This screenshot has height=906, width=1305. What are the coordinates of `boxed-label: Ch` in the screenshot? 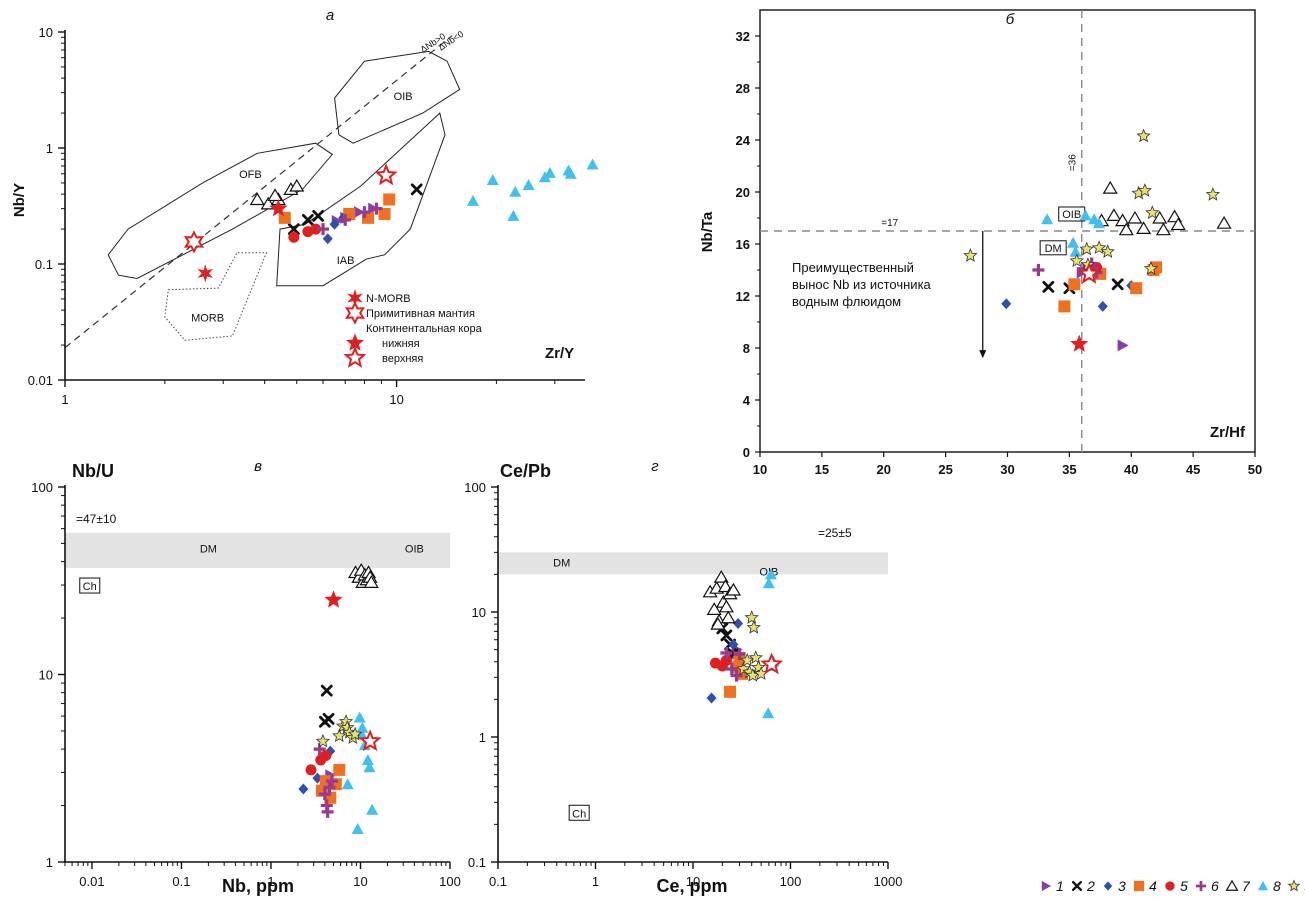 It's located at (579, 814).